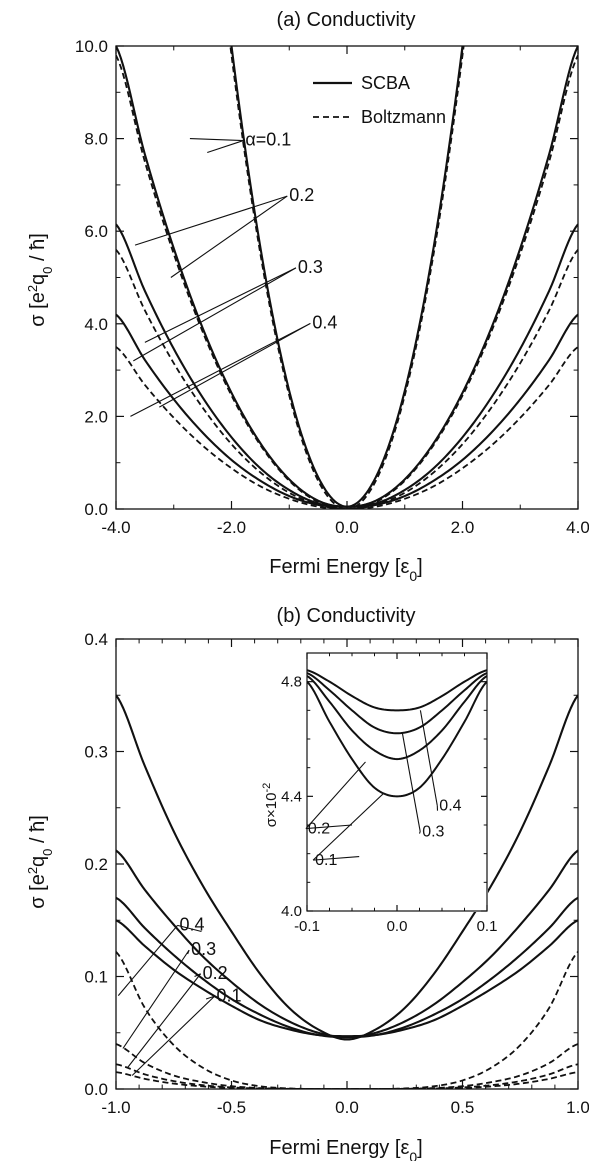 The height and width of the screenshot is (1161, 589). Describe the element at coordinates (231, 1107) in the screenshot. I see `panel-b-x-tick-label: -0.5` at that location.